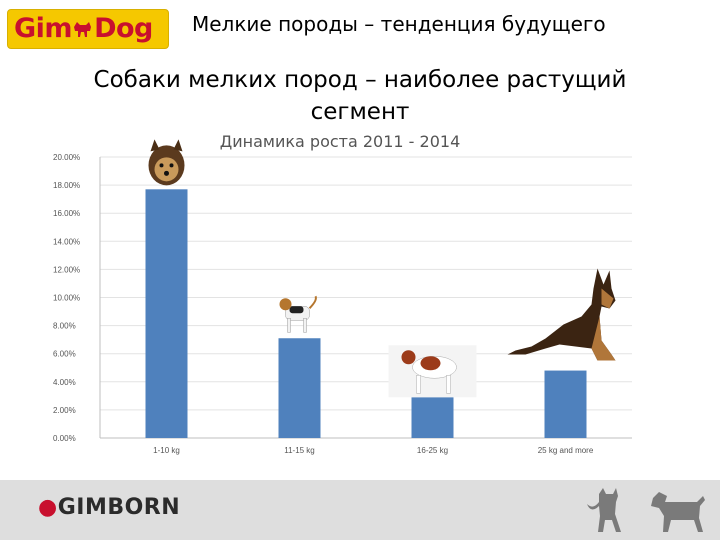  Describe the element at coordinates (432, 417) in the screenshot. I see `bar-16-25-kg` at that location.